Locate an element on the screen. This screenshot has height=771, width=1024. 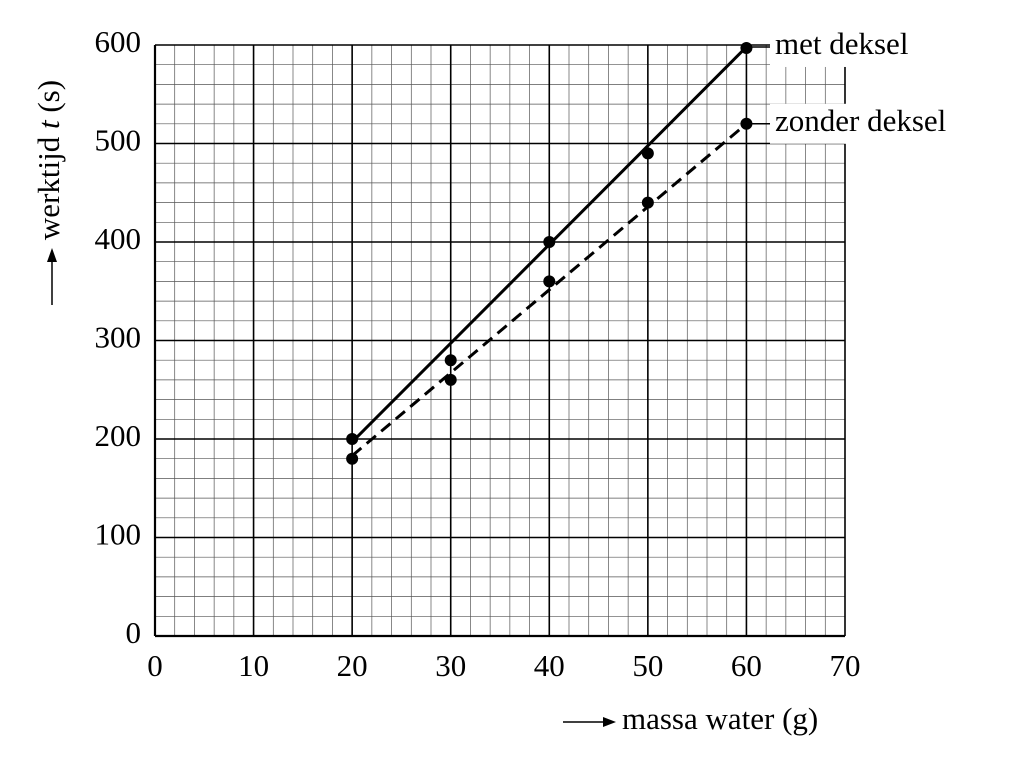
y-tick-label: 100 is located at coordinates (118, 534).